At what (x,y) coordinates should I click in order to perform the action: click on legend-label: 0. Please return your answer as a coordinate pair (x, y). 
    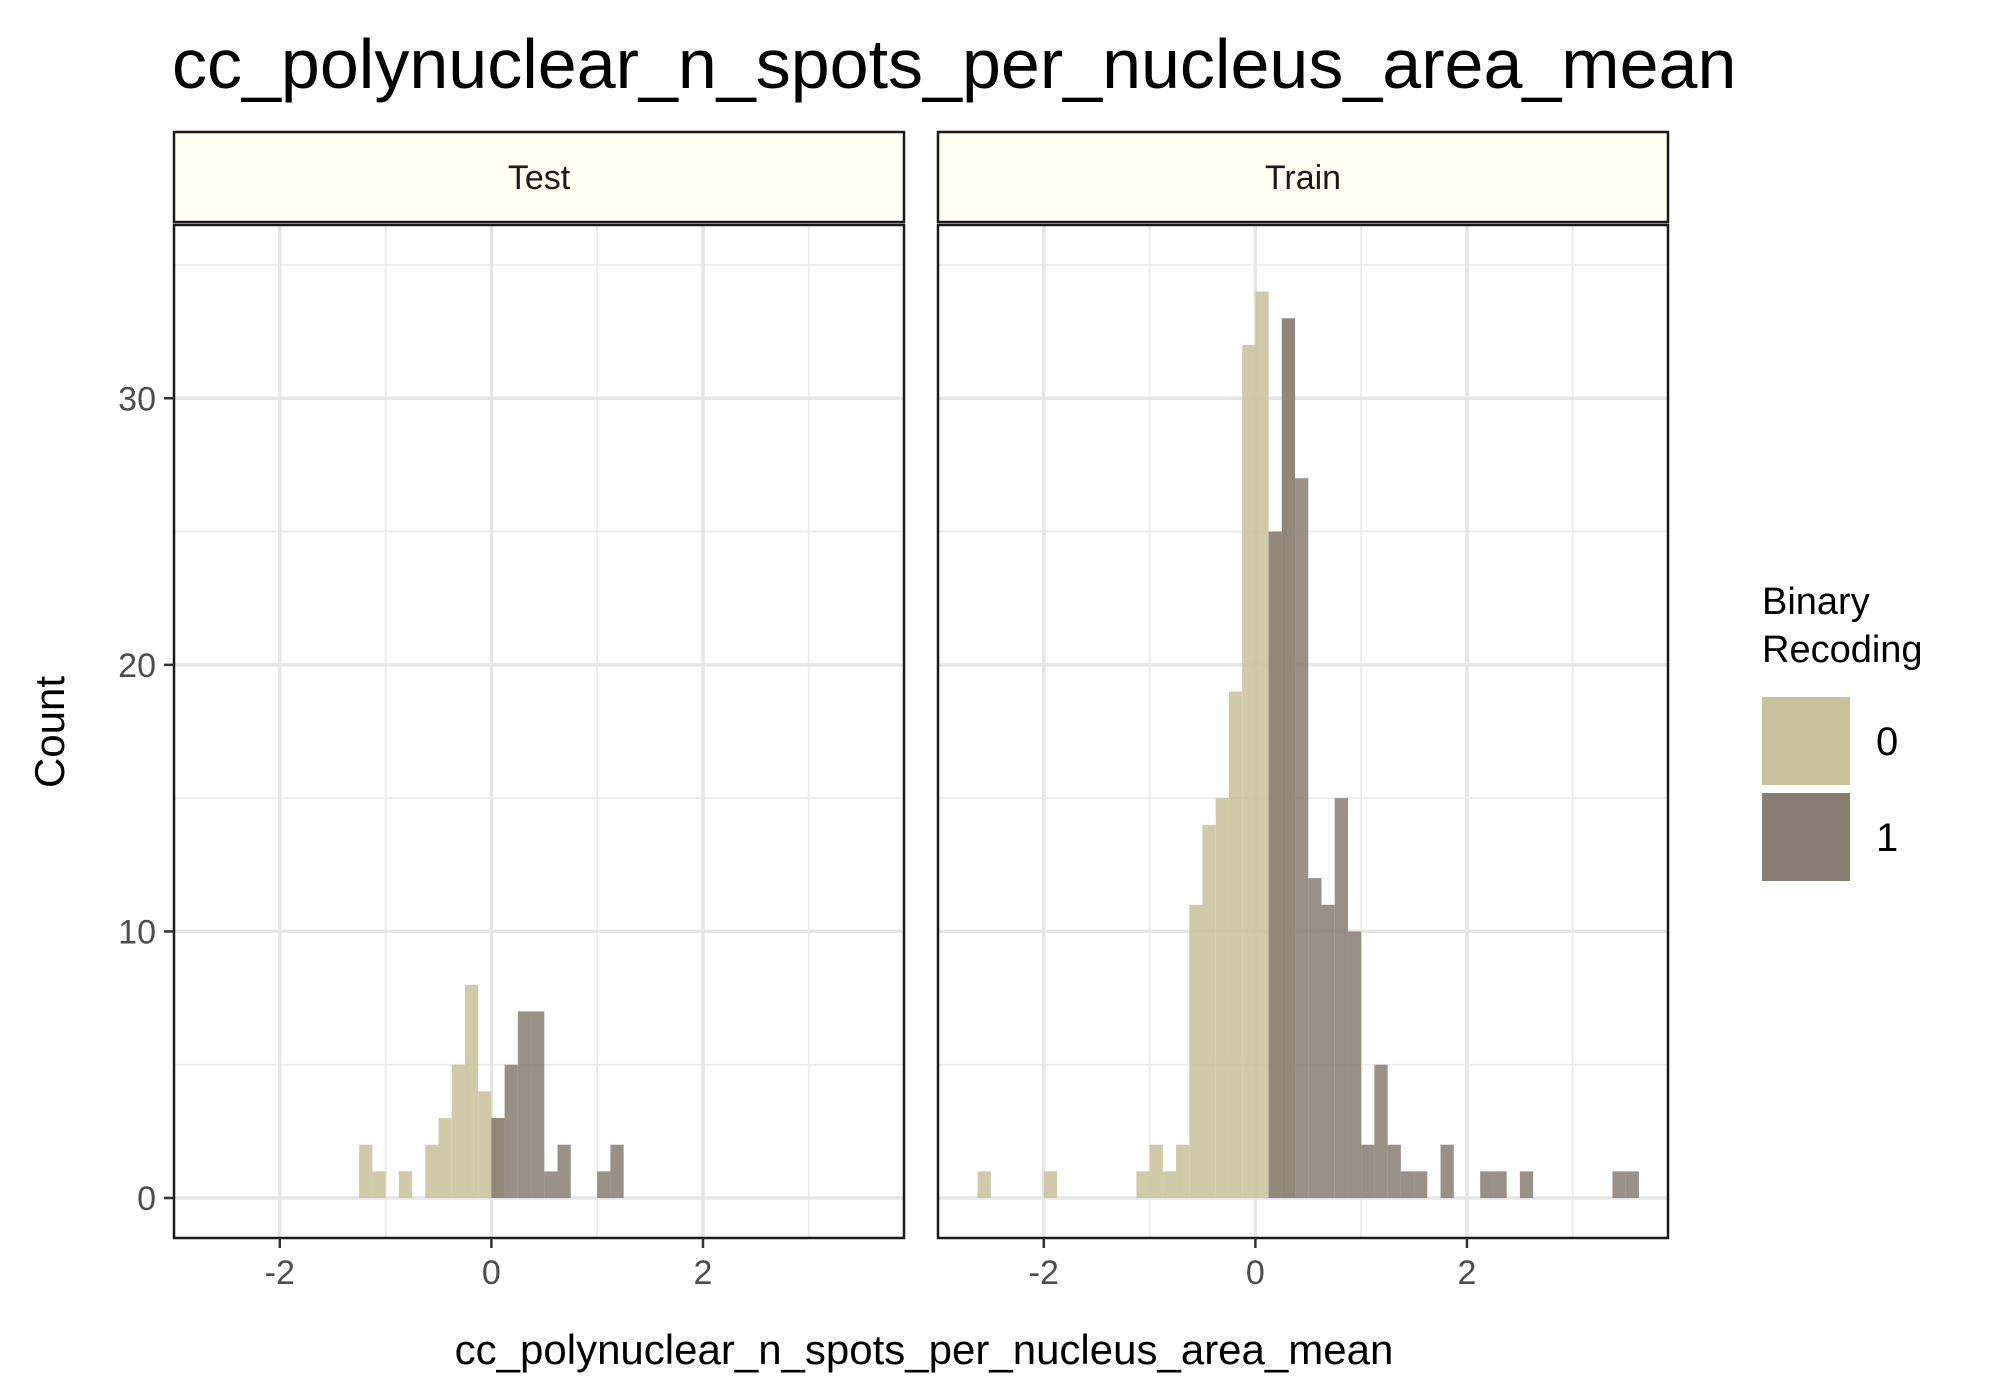
    Looking at the image, I should click on (1887, 742).